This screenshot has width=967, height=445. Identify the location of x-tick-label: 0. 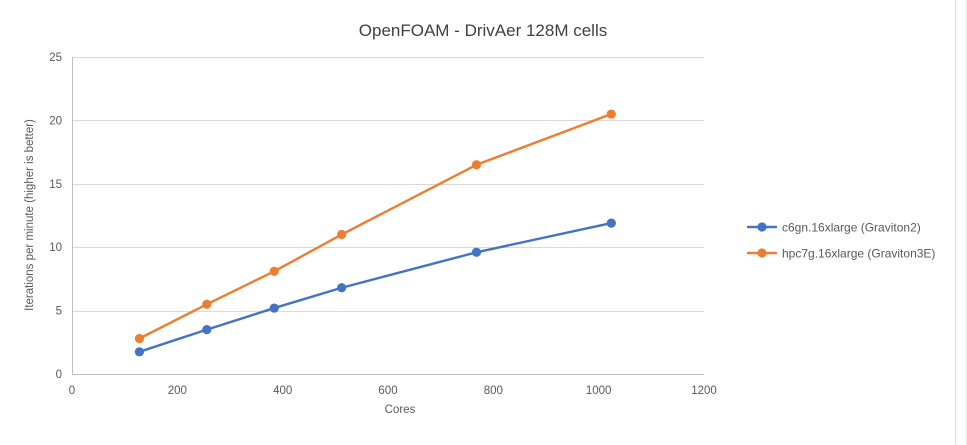
(72, 391).